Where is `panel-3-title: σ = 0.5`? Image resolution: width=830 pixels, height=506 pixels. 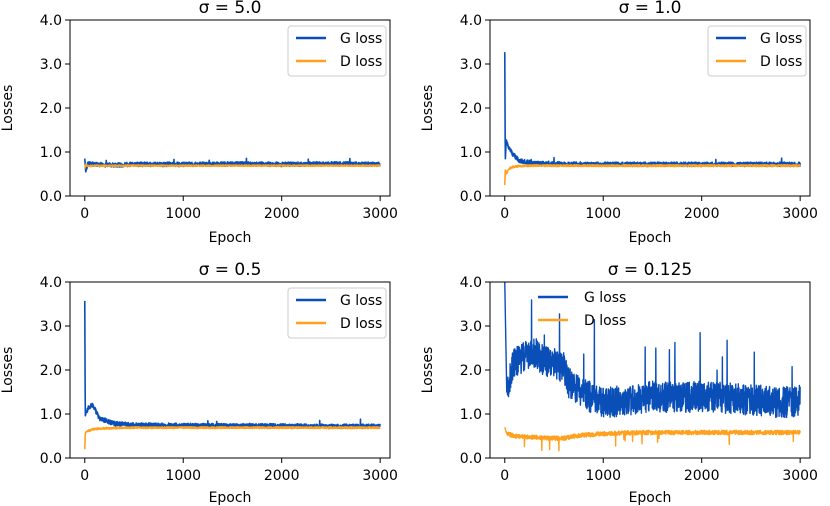
panel-3-title: σ = 0.5 is located at coordinates (230, 270).